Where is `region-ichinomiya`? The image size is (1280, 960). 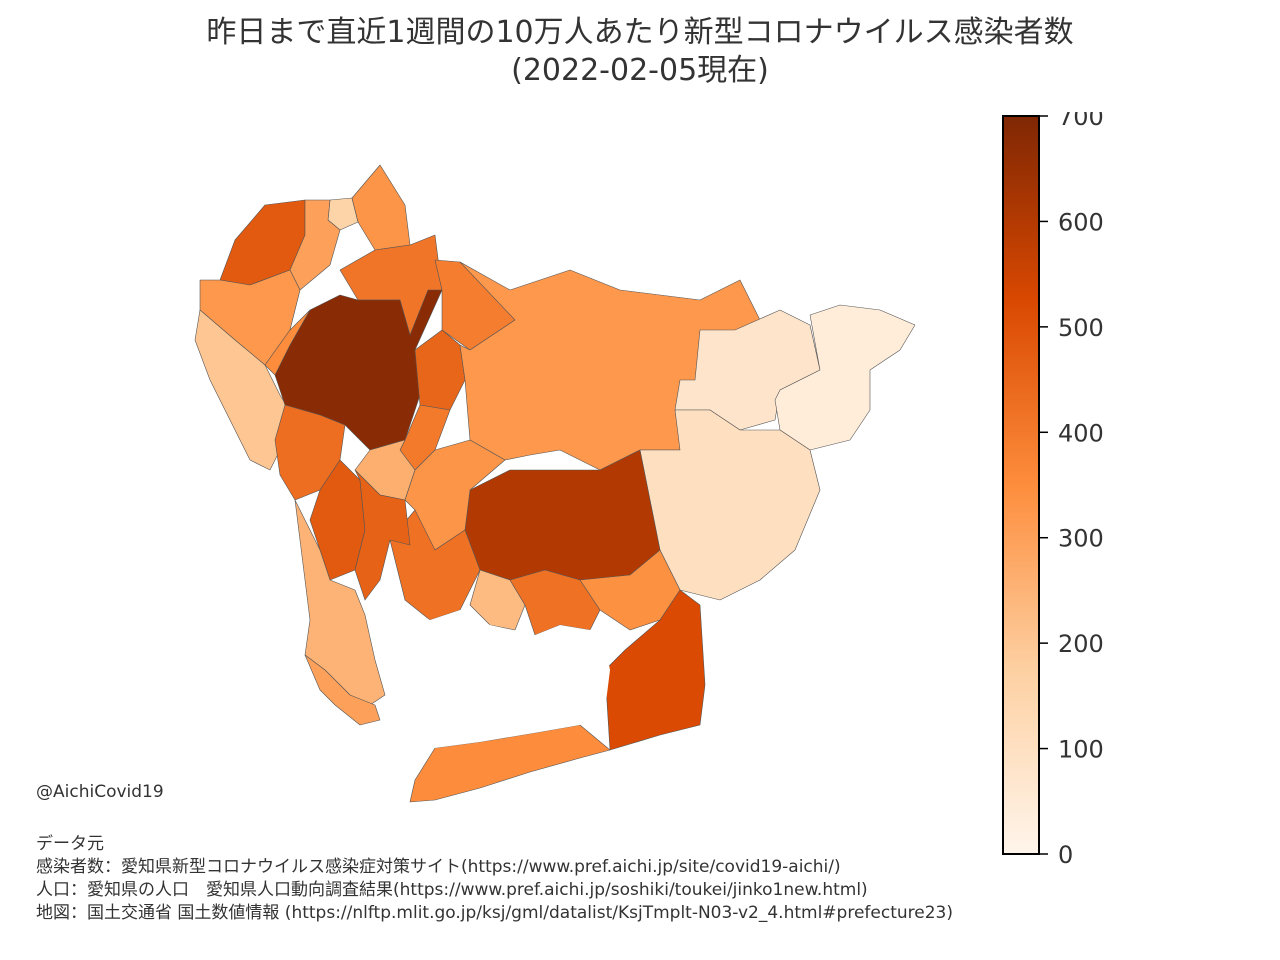 region-ichinomiya is located at coordinates (287, 342).